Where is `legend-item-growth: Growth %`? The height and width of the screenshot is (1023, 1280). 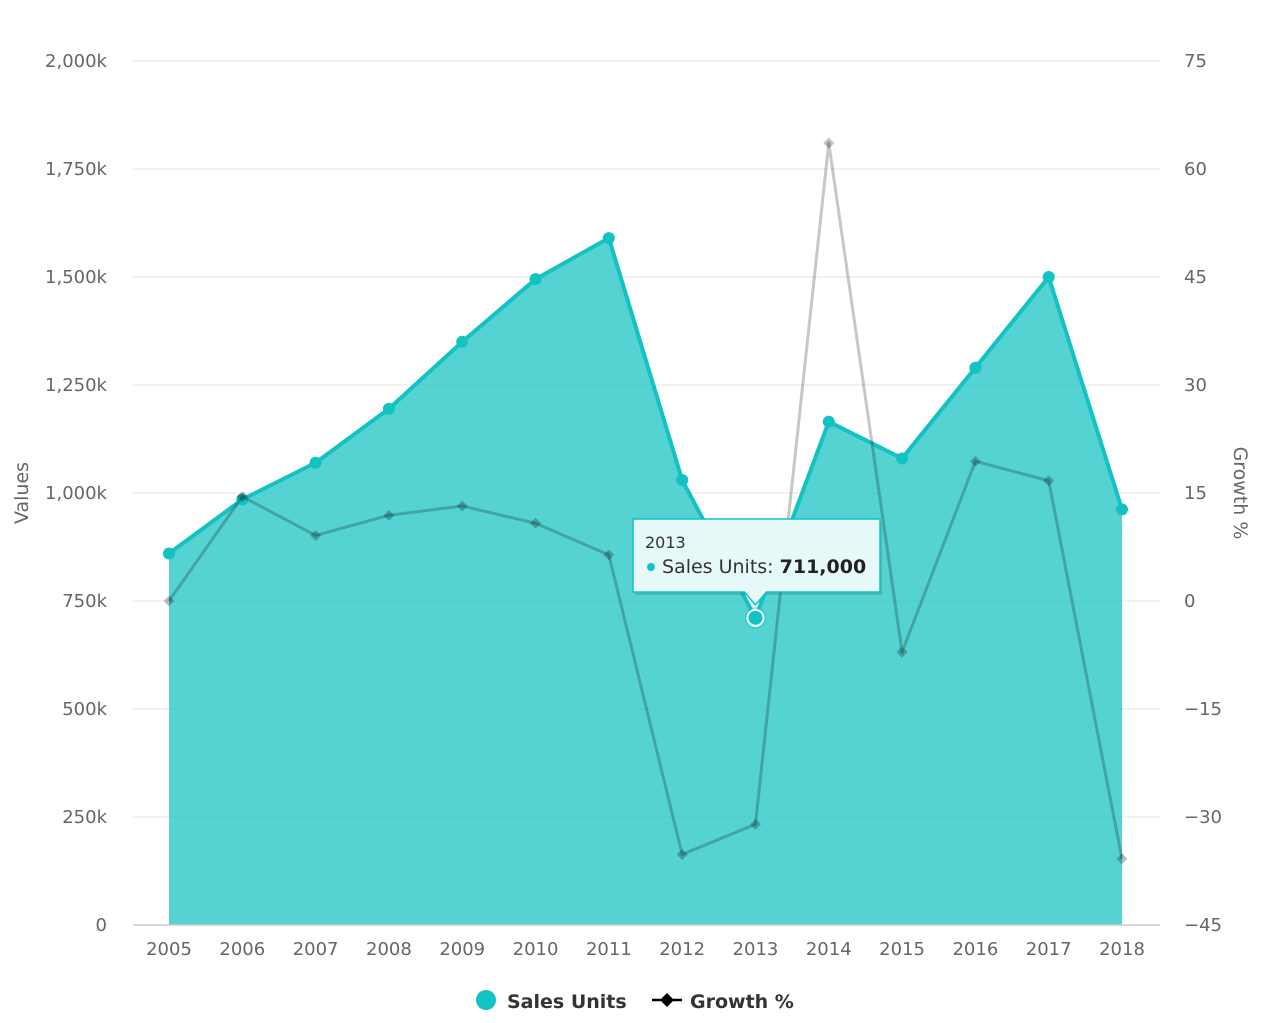
legend-item-growth: Growth % is located at coordinates (723, 1002).